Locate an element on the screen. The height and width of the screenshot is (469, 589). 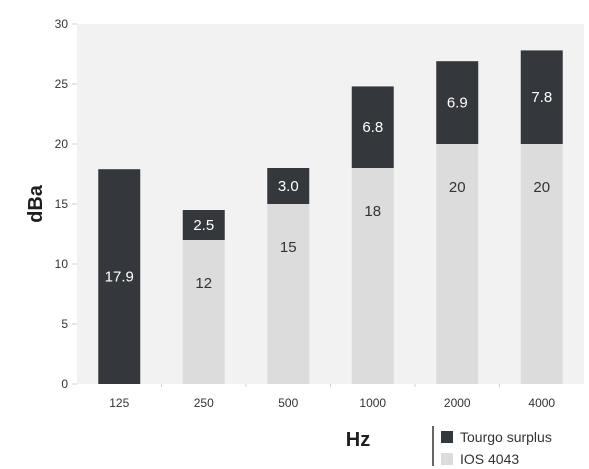
legend-label: Tourgo surplus is located at coordinates (506, 437).